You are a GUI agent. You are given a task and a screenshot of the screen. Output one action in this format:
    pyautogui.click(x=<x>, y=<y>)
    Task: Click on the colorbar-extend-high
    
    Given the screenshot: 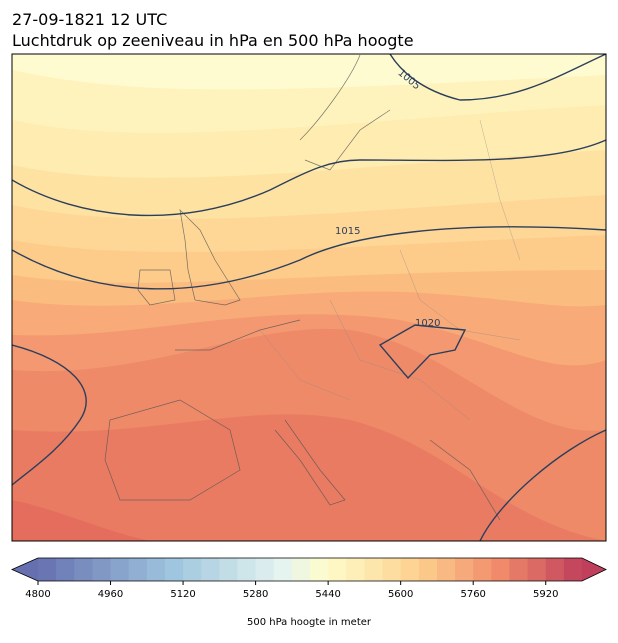 What is the action you would take?
    pyautogui.click(x=594, y=569)
    